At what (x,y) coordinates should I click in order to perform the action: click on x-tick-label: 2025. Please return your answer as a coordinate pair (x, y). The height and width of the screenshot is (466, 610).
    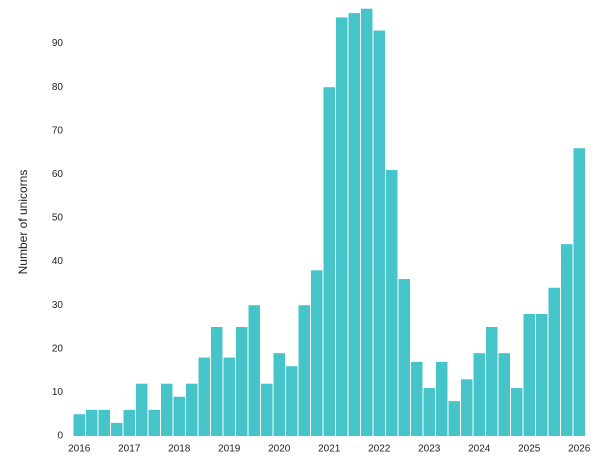
    Looking at the image, I should click on (529, 449).